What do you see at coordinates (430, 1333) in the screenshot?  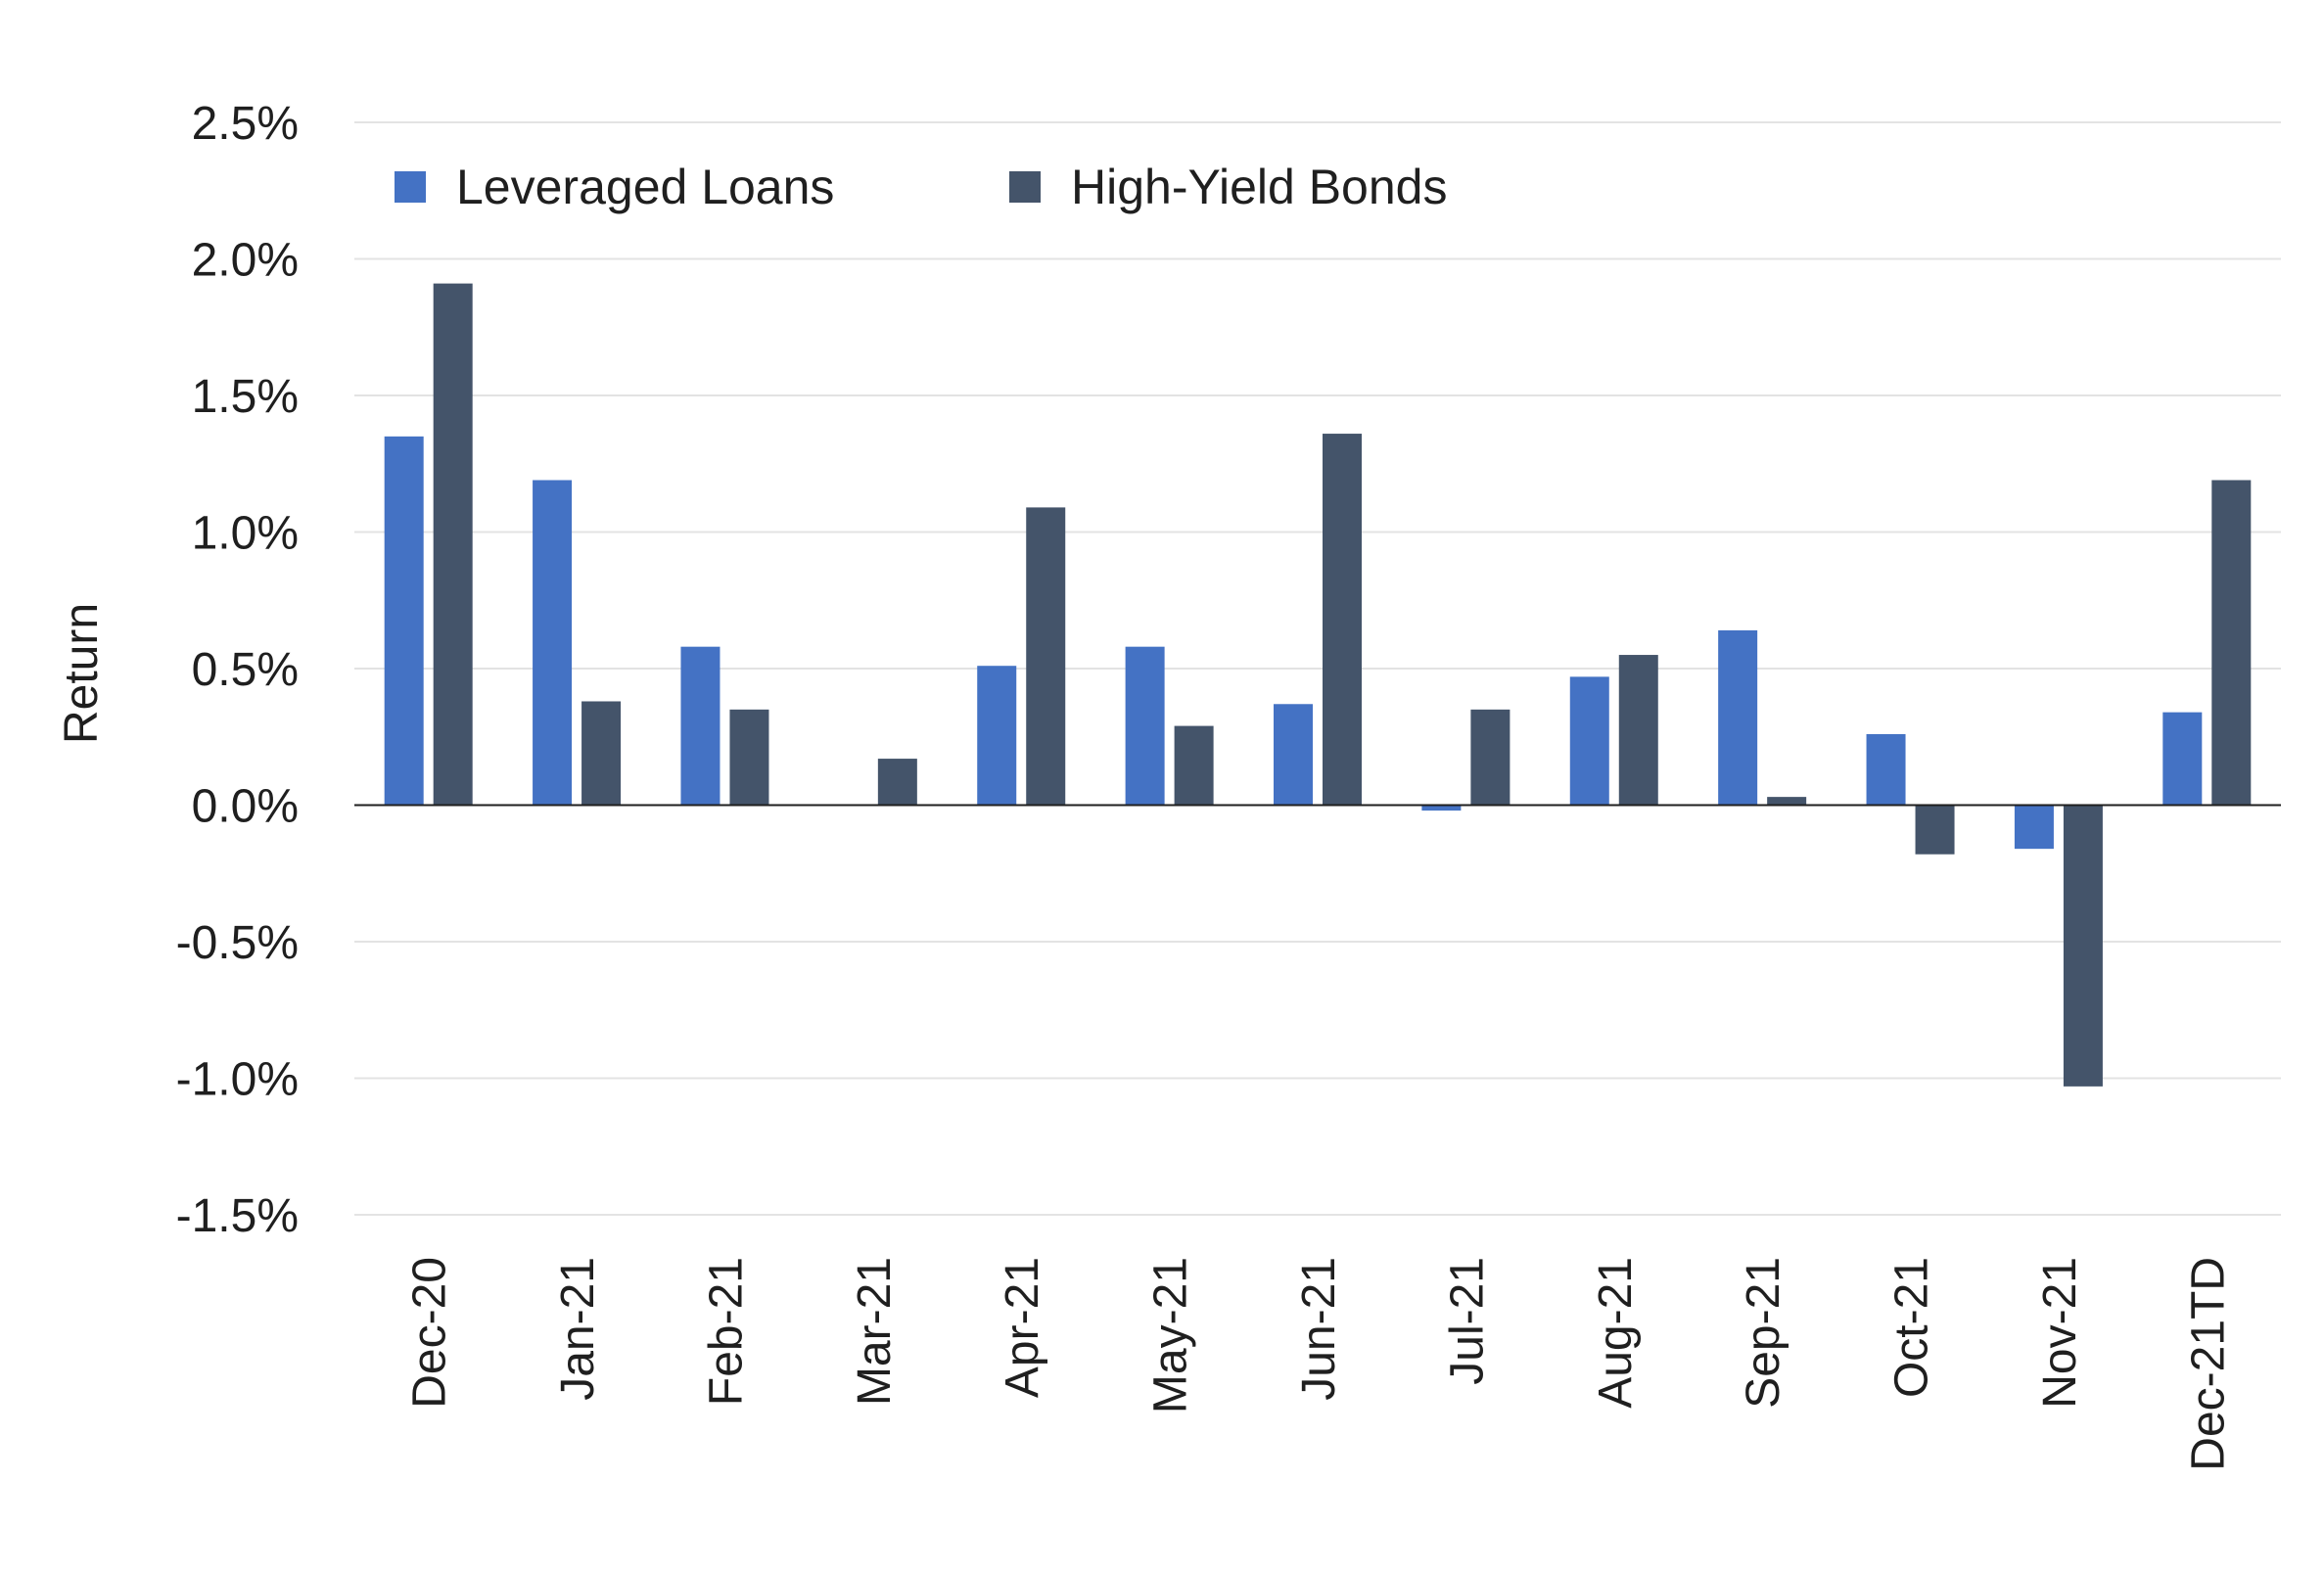 I see `x-tick-label: Dec-20` at bounding box center [430, 1333].